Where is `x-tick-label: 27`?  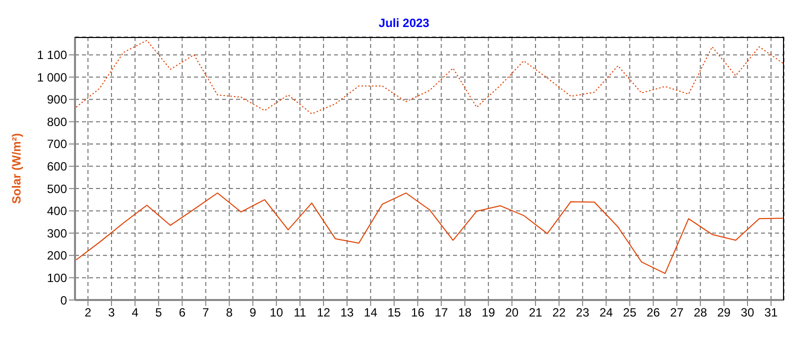
x-tick-label: 27 is located at coordinates (677, 313).